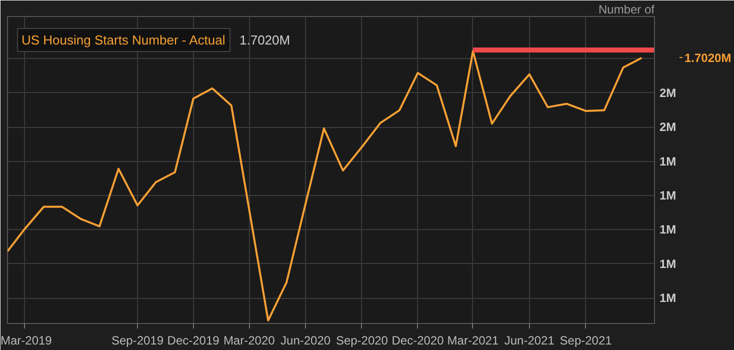 This screenshot has width=734, height=350. What do you see at coordinates (586, 341) in the screenshot?
I see `x-tick-label: Sep-2021` at bounding box center [586, 341].